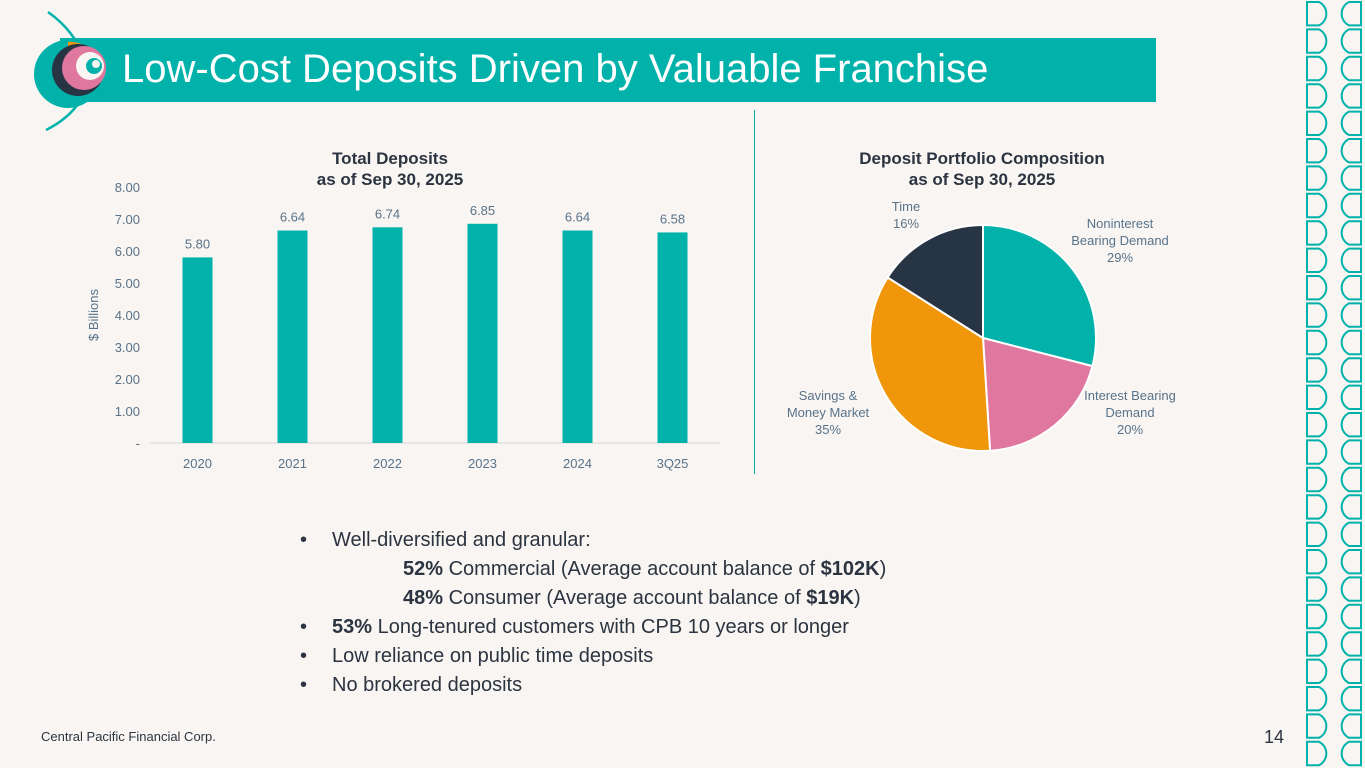 This screenshot has height=768, width=1365. I want to click on company-logo-icon, so click(70, 71).